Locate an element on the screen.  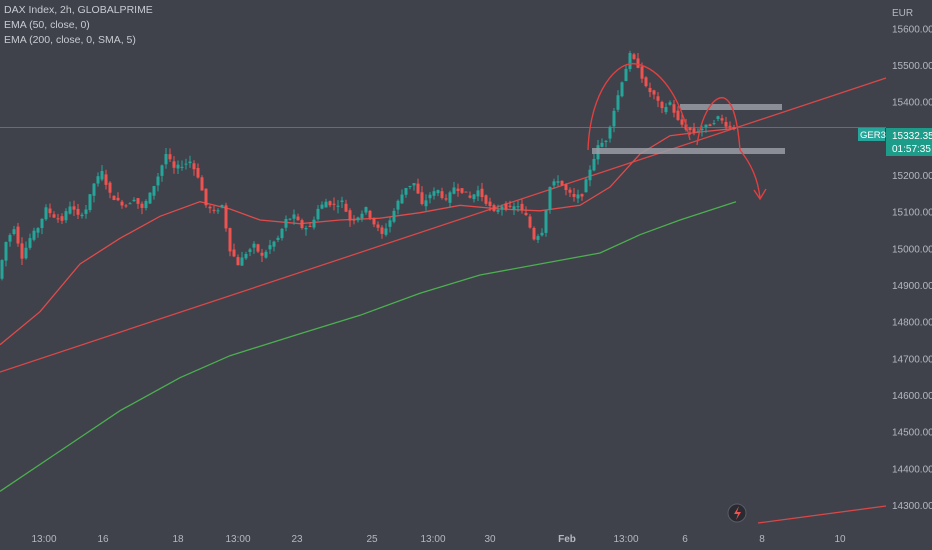
time-axis-ticks: 13:00 16 18 13:00 23 25 13:00 30 Feb 13:00 6 8 10 is located at coordinates (438, 539).